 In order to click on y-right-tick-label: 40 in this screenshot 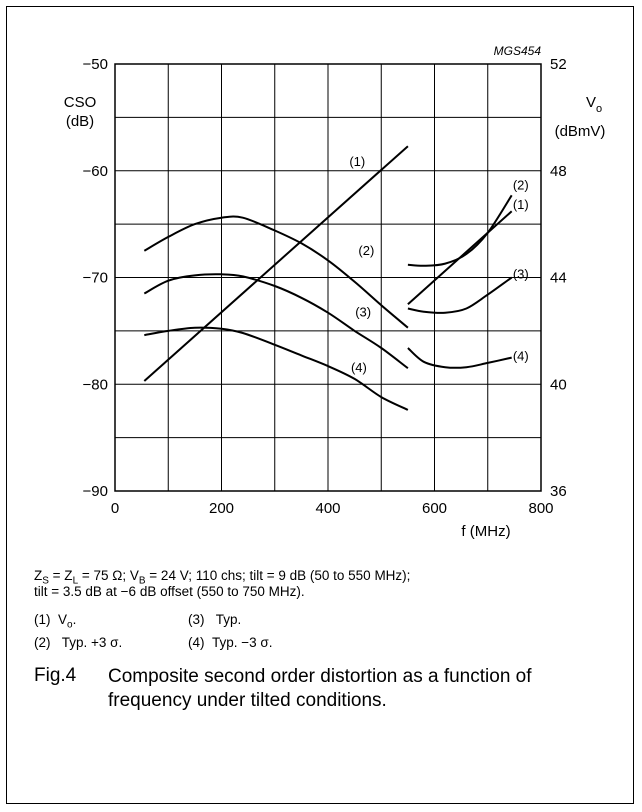, I will do `click(558, 384)`.